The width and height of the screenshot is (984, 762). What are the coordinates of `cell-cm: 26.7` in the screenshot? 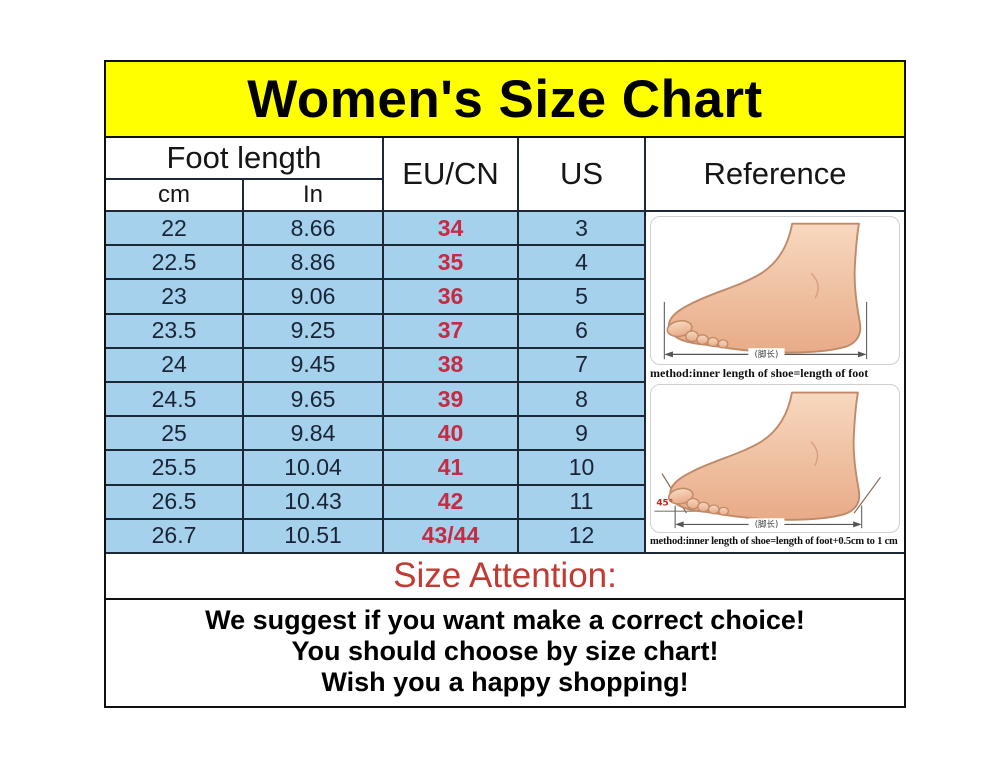 It's located at (175, 536).